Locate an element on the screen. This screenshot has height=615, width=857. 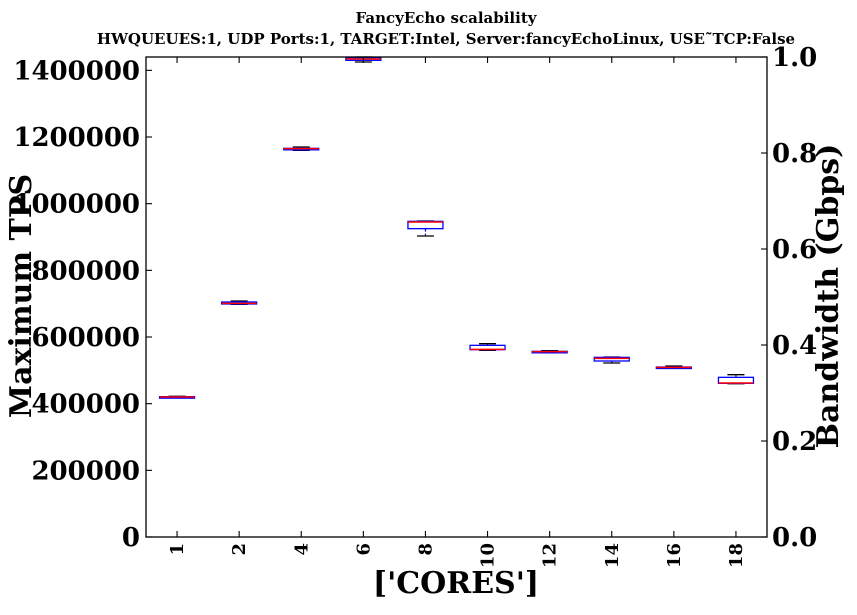
ytick-label-1000000: 1000000 is located at coordinates (76, 205).